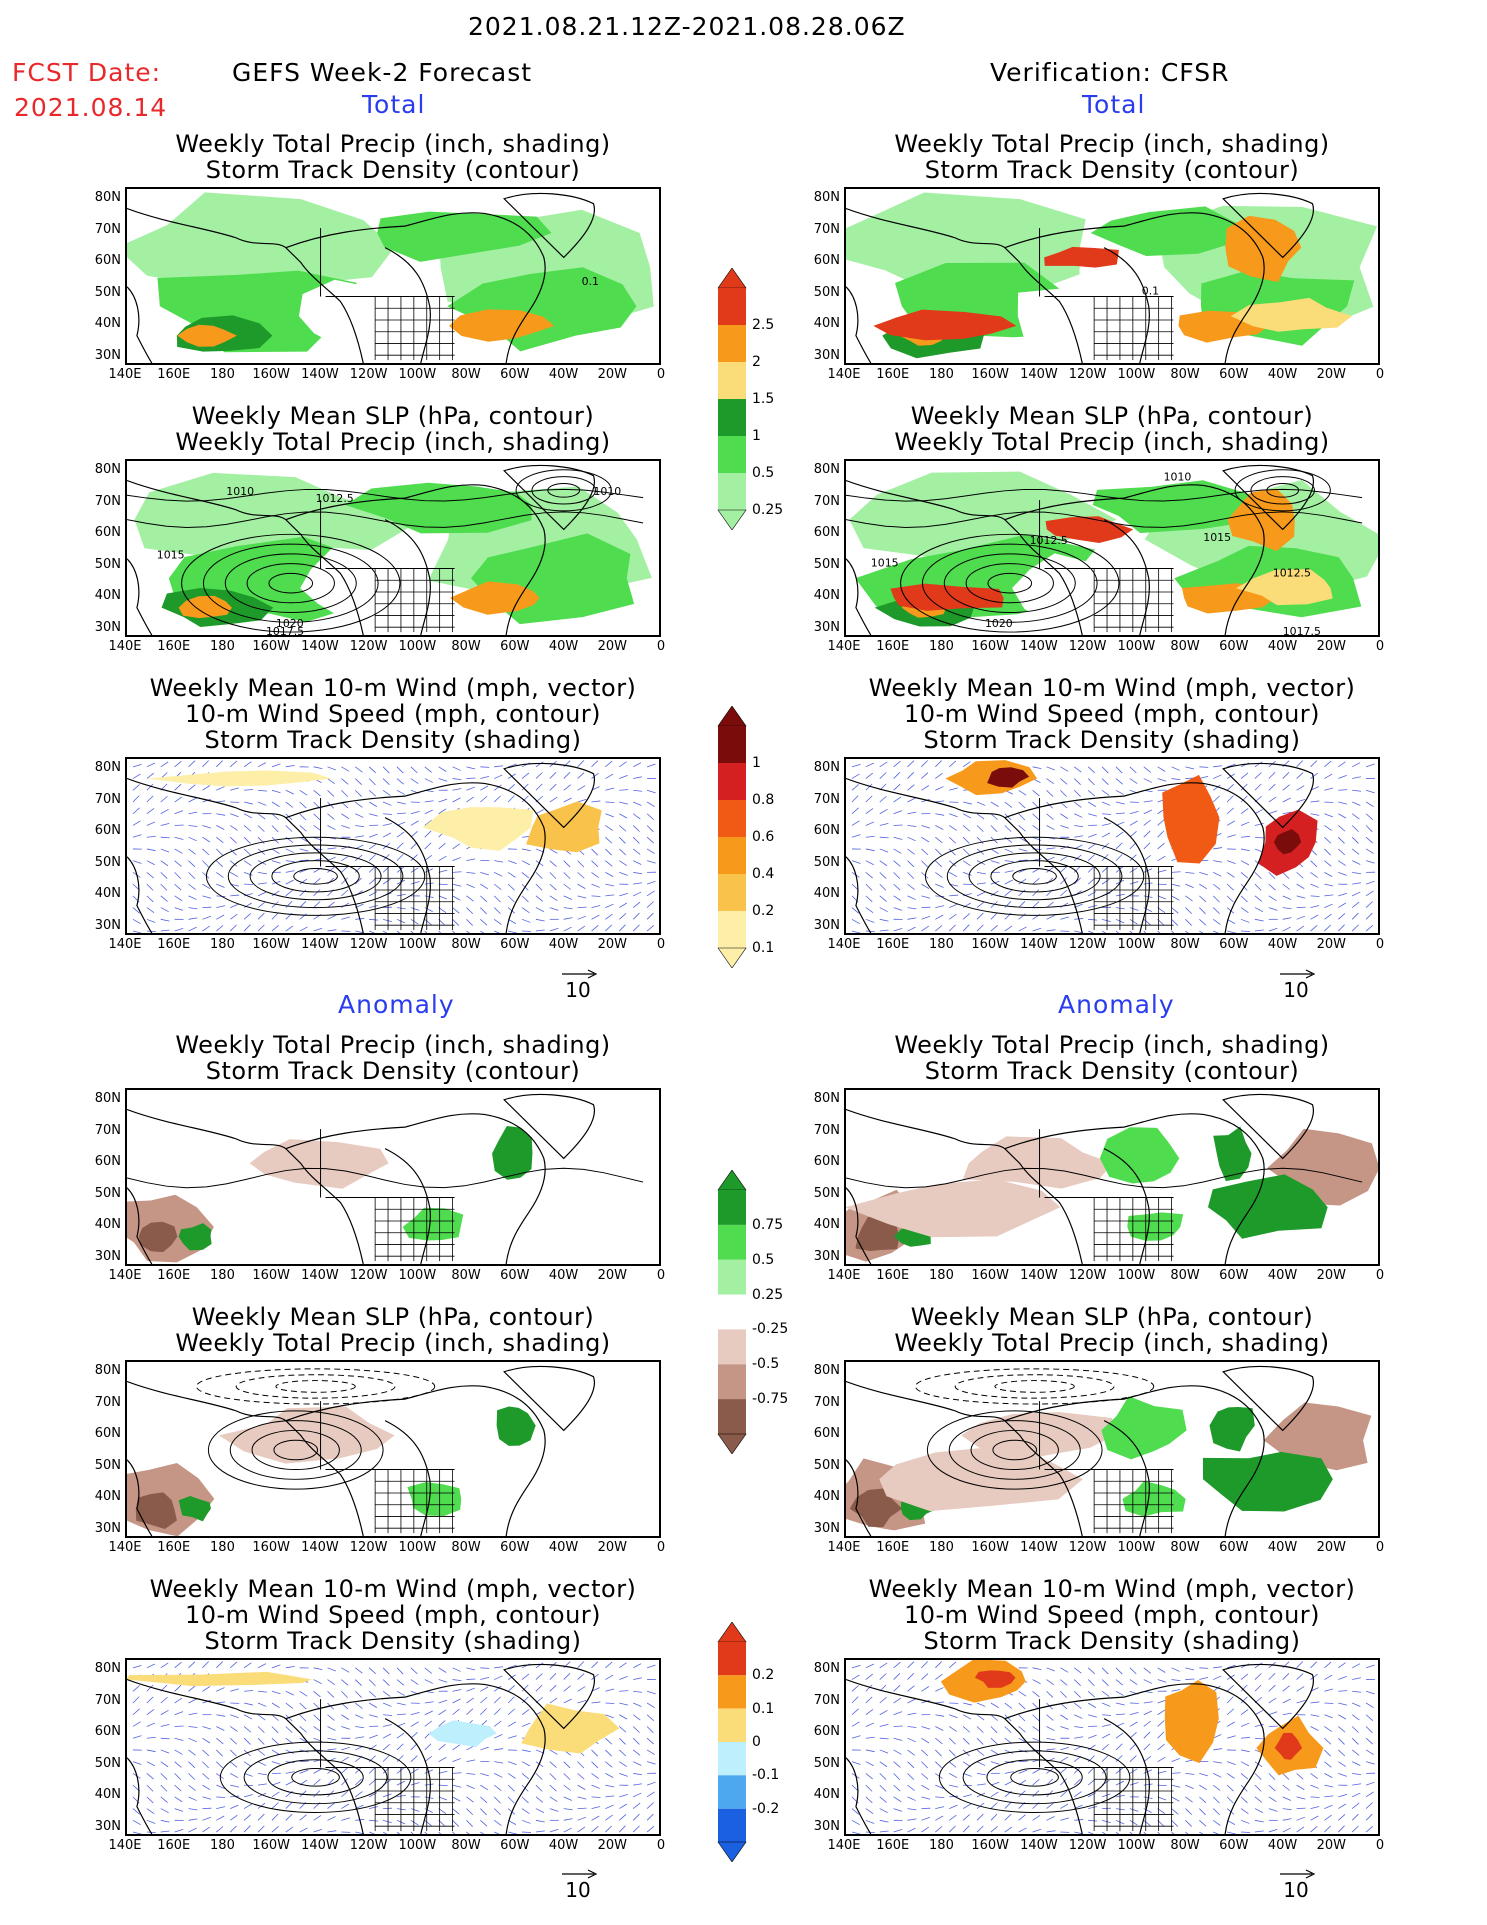 The width and height of the screenshot is (1487, 1925). What do you see at coordinates (763, 837) in the screenshot?
I see `colorbar-label: 0.6` at bounding box center [763, 837].